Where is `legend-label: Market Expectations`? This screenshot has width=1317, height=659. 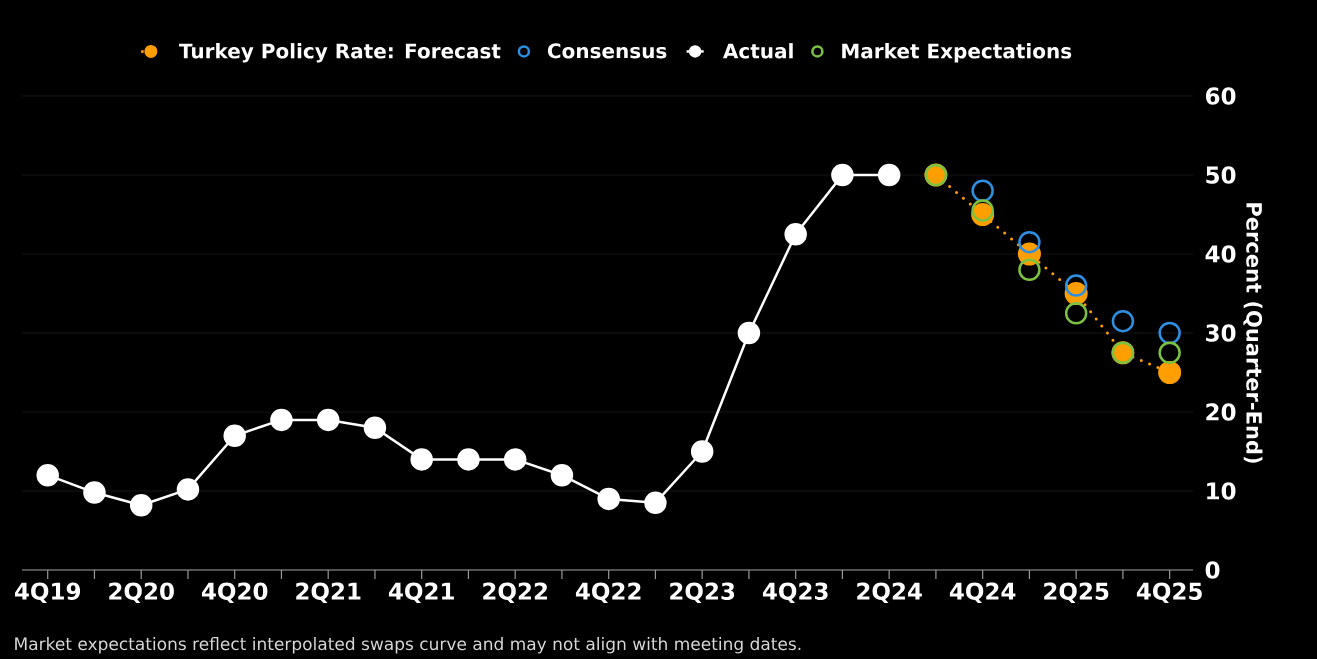
legend-label: Market Expectations is located at coordinates (957, 53).